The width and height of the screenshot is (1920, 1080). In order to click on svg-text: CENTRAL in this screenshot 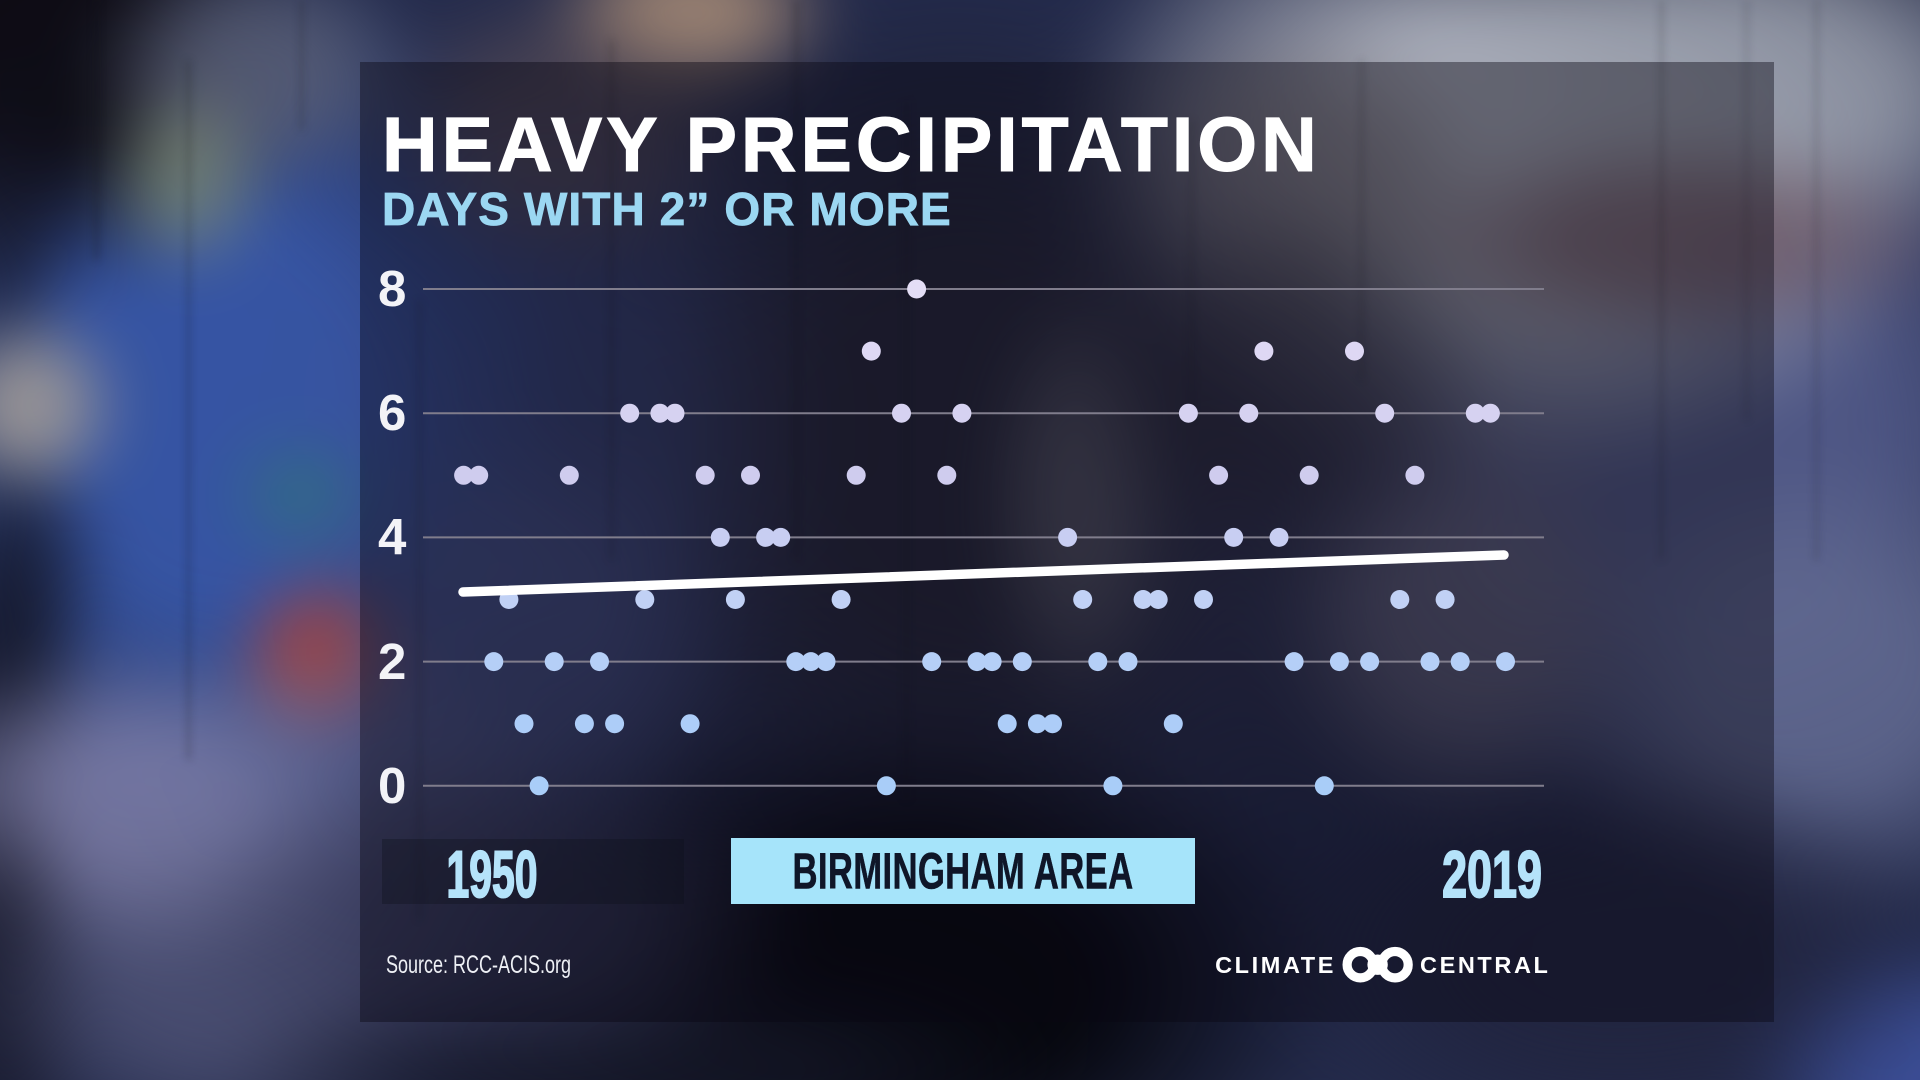, I will do `click(1485, 965)`.